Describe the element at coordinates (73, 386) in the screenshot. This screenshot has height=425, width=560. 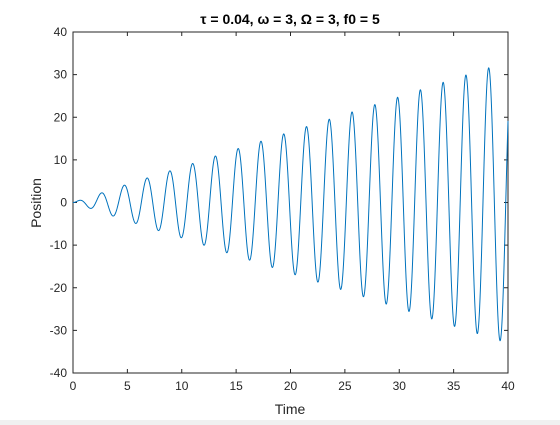
I see `x-tick-label: 0` at that location.